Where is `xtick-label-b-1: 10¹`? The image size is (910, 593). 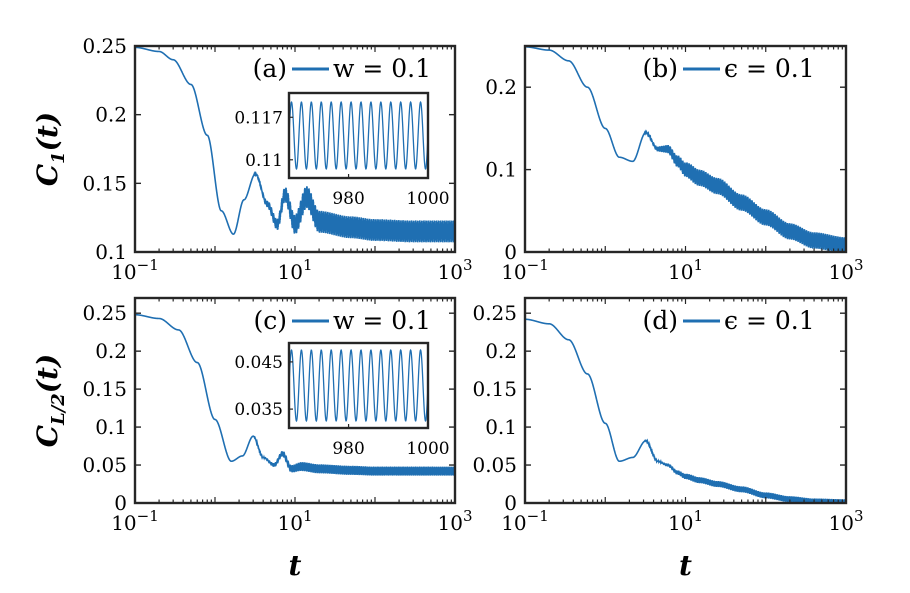
xtick-label-b-1: 10¹ is located at coordinates (685, 270).